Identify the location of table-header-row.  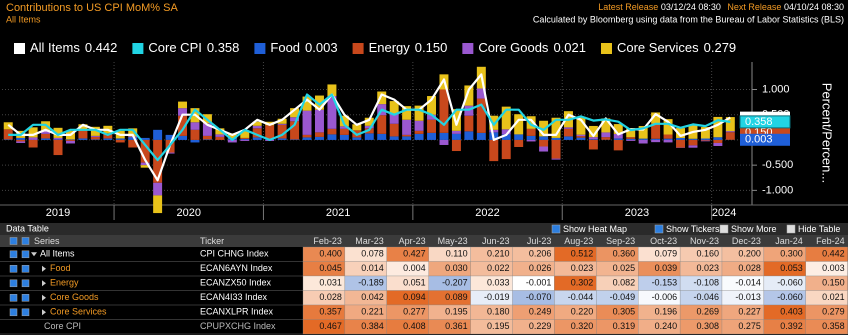
(424, 241).